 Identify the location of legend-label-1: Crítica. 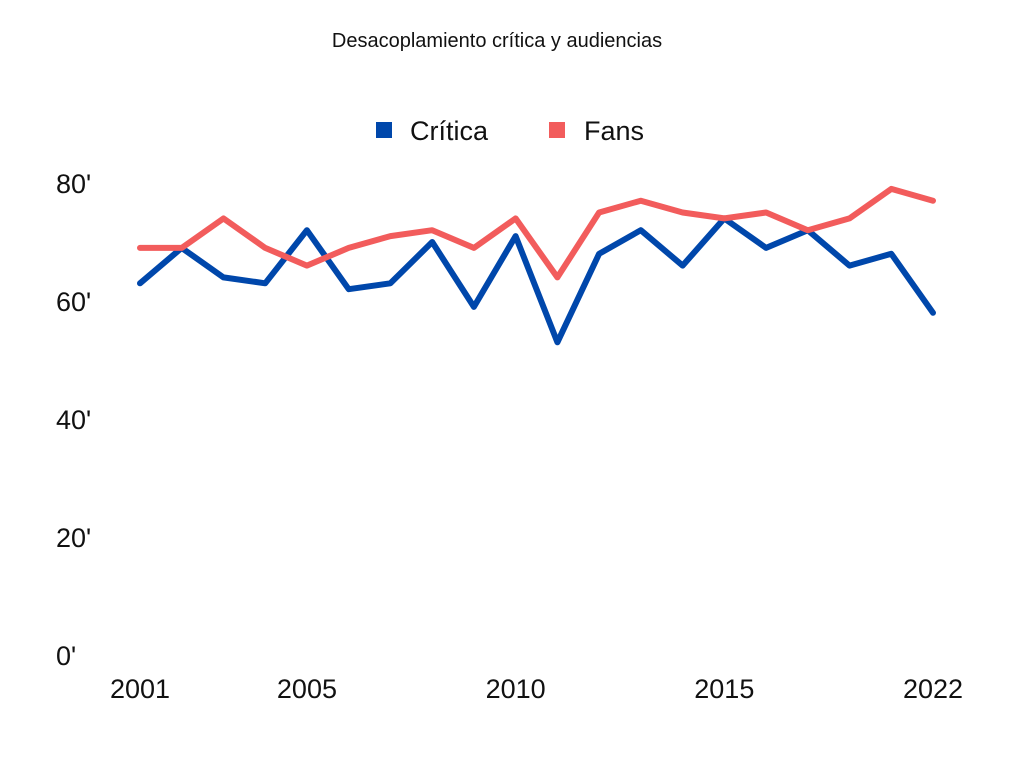
(449, 131).